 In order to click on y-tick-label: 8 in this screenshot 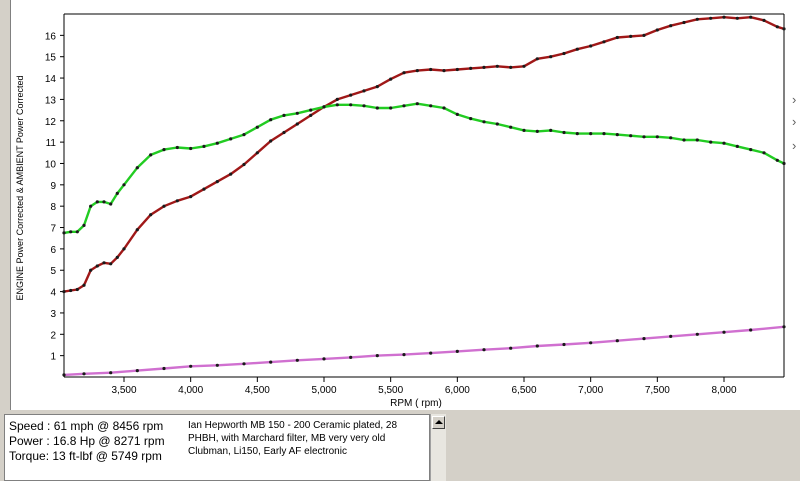, I will do `click(53, 207)`.